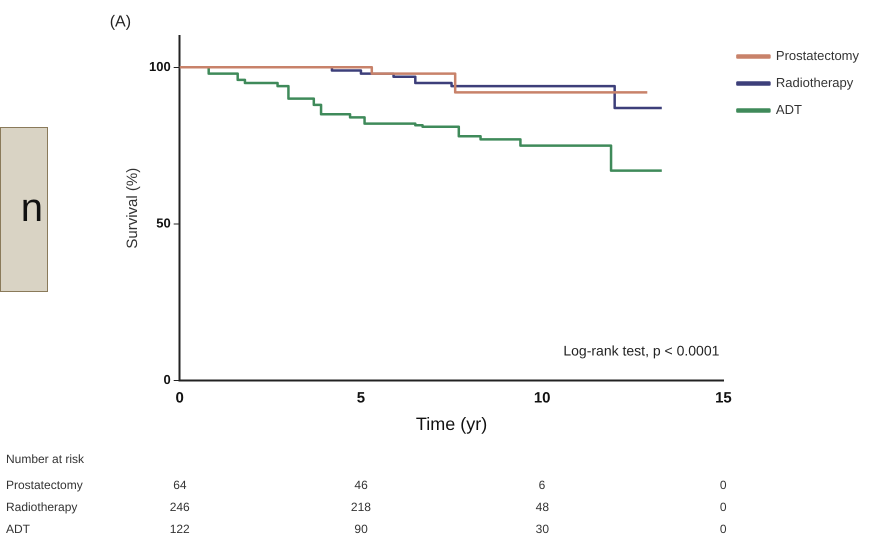  What do you see at coordinates (361, 485) in the screenshot?
I see `text: 46` at bounding box center [361, 485].